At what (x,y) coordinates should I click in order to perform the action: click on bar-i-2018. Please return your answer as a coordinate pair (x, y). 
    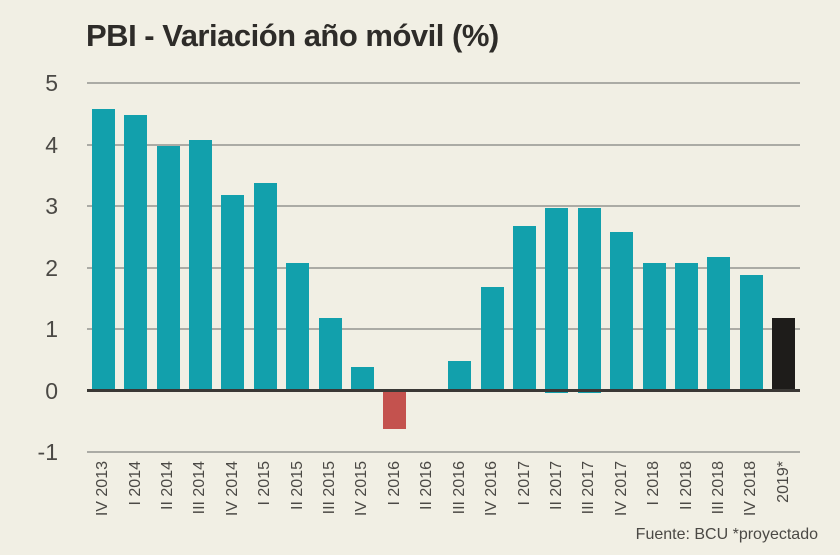
    Looking at the image, I should click on (654, 327).